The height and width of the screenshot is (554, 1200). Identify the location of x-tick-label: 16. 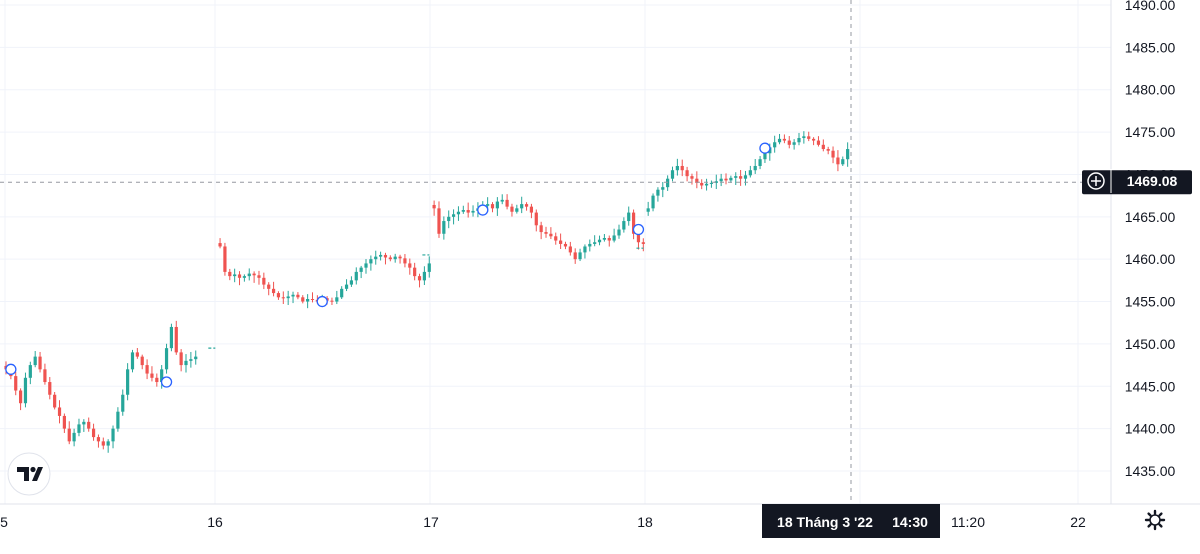
(215, 522).